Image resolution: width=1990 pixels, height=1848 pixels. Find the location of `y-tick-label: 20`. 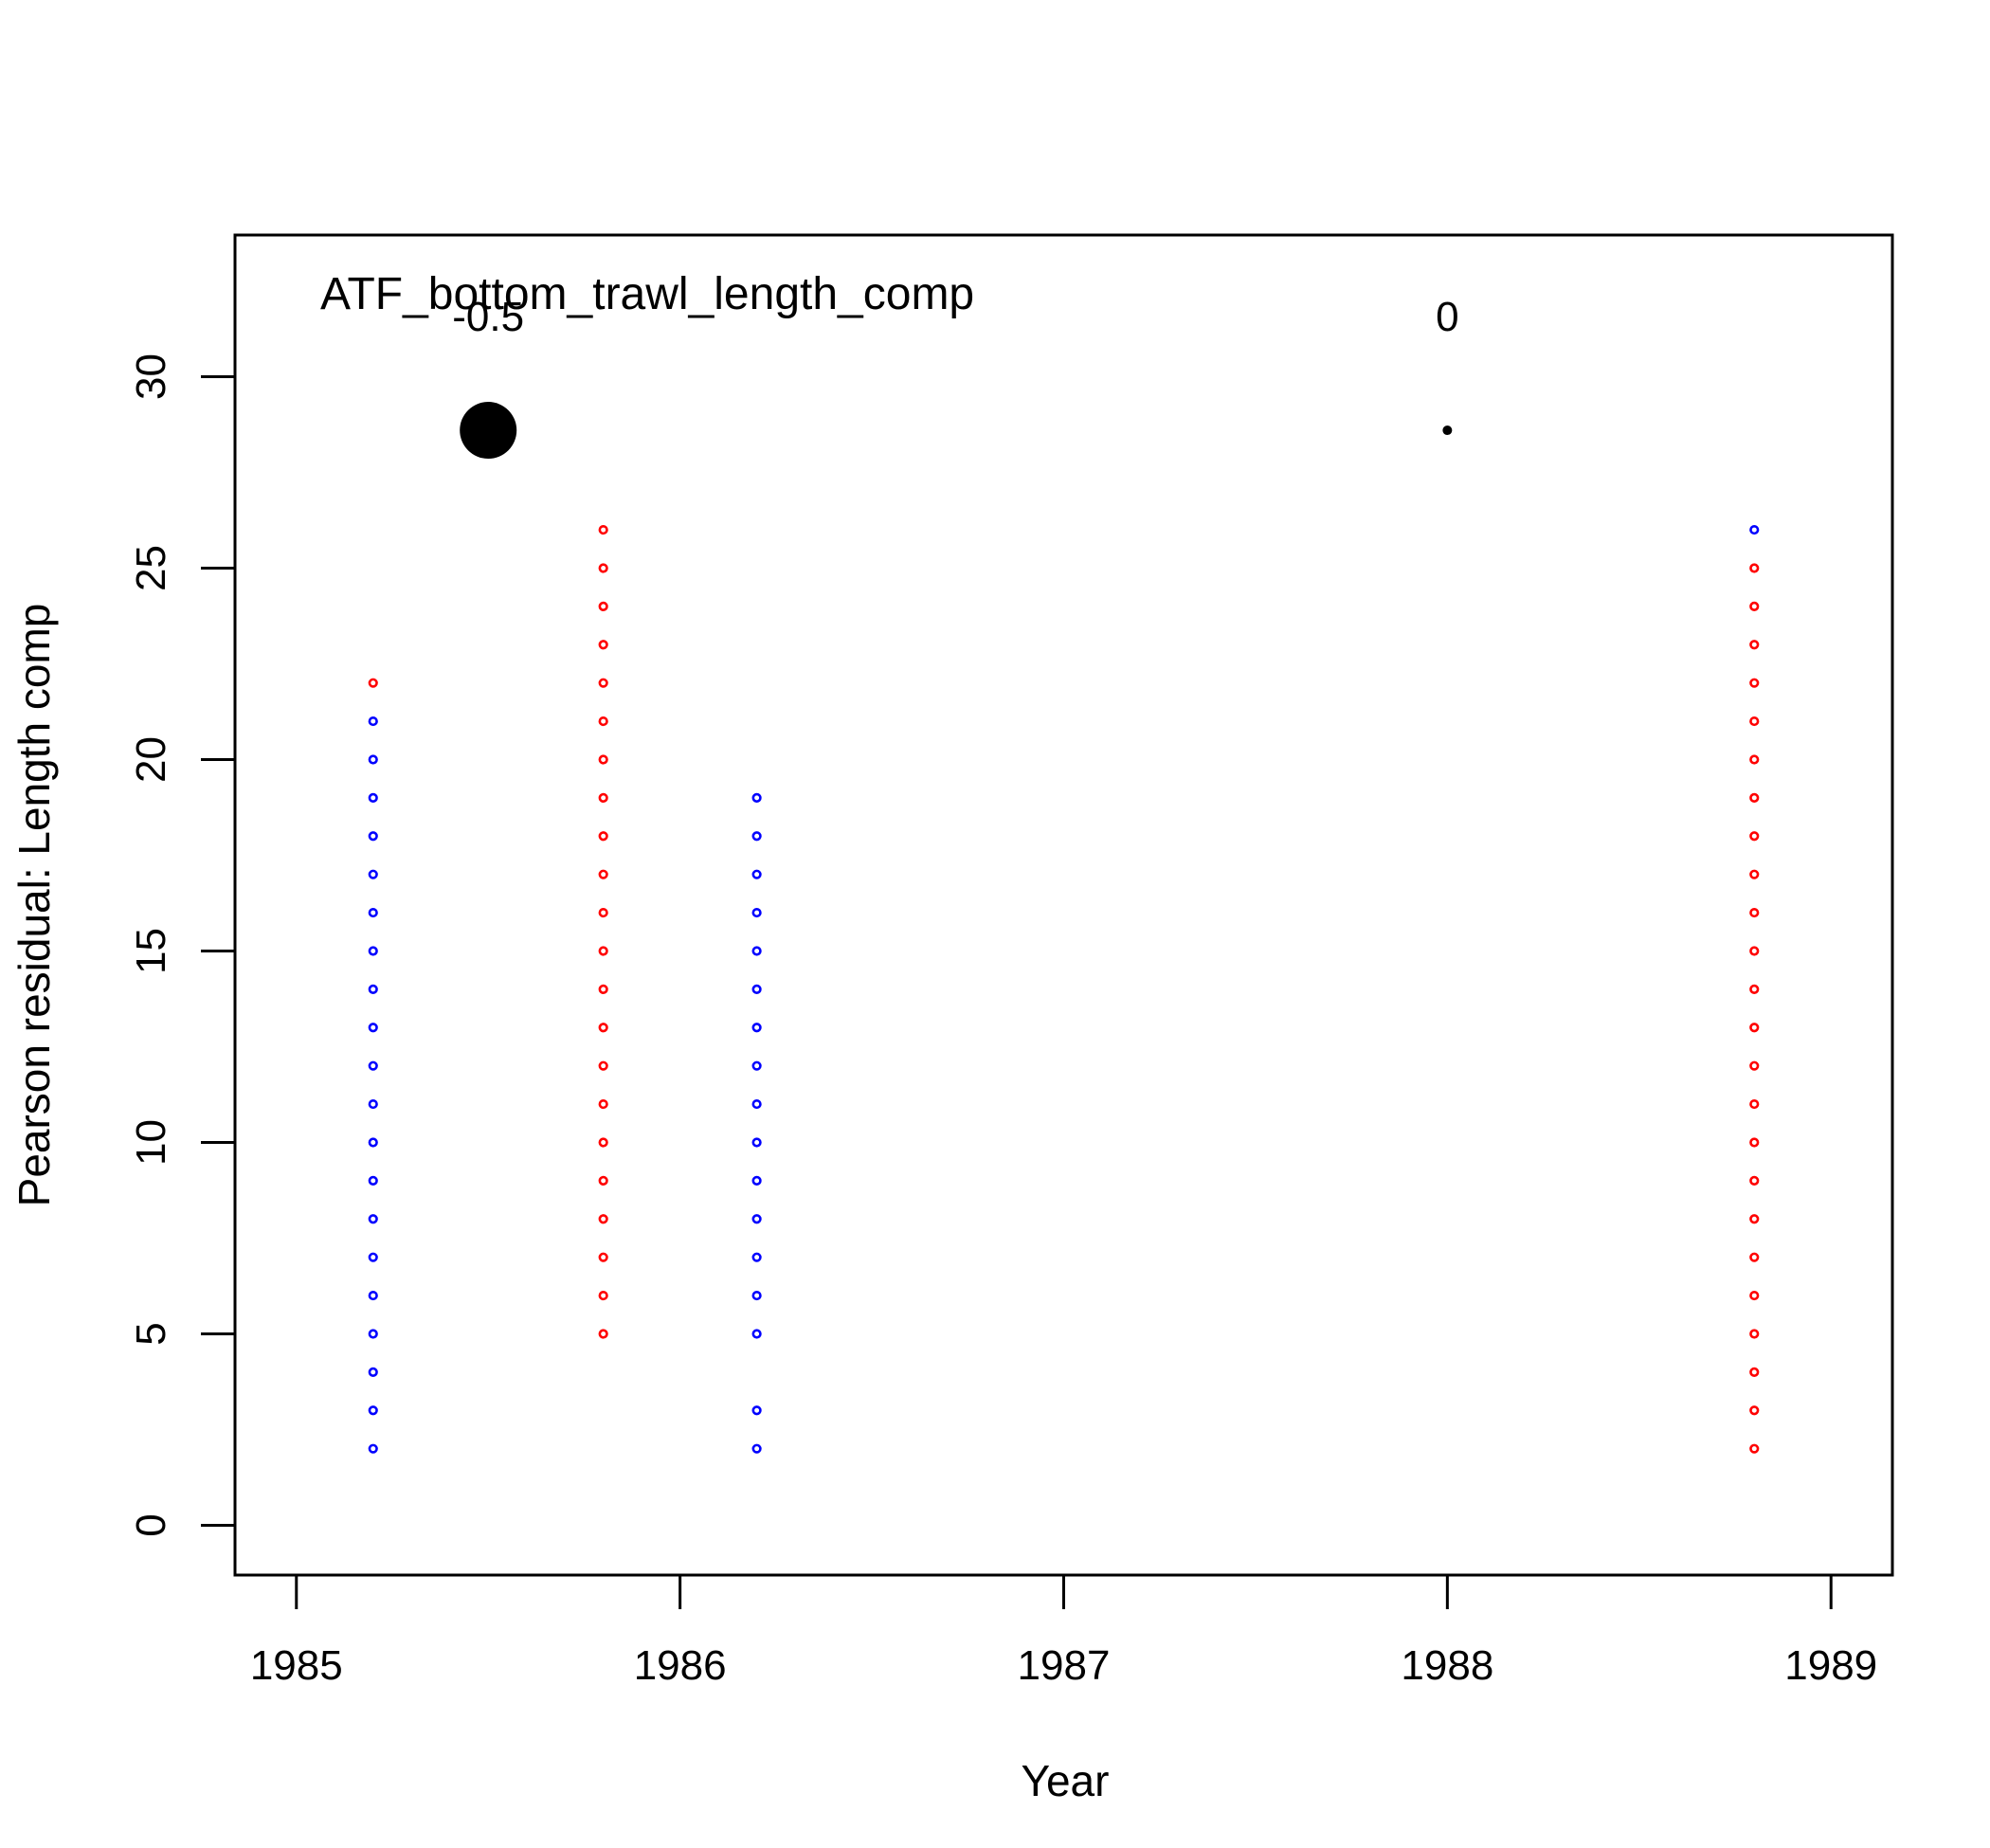

y-tick-label: 20 is located at coordinates (151, 760).